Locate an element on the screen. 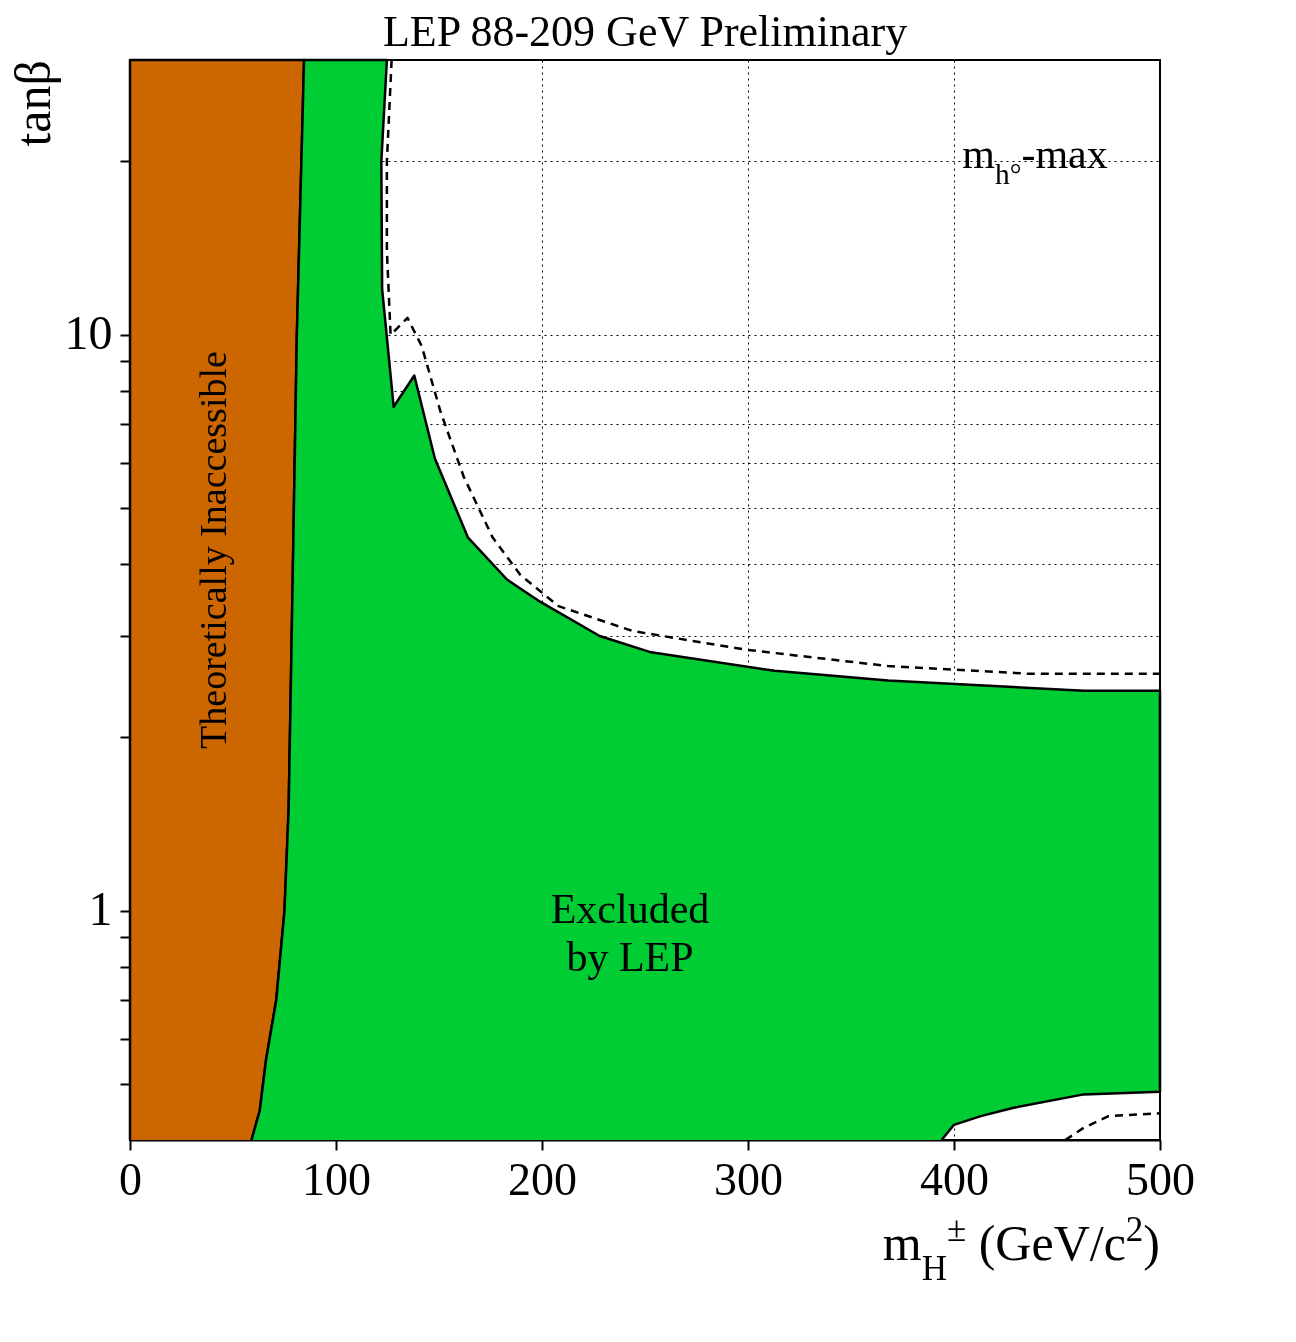  y-axis-title: tanβ is located at coordinates (33, 103).